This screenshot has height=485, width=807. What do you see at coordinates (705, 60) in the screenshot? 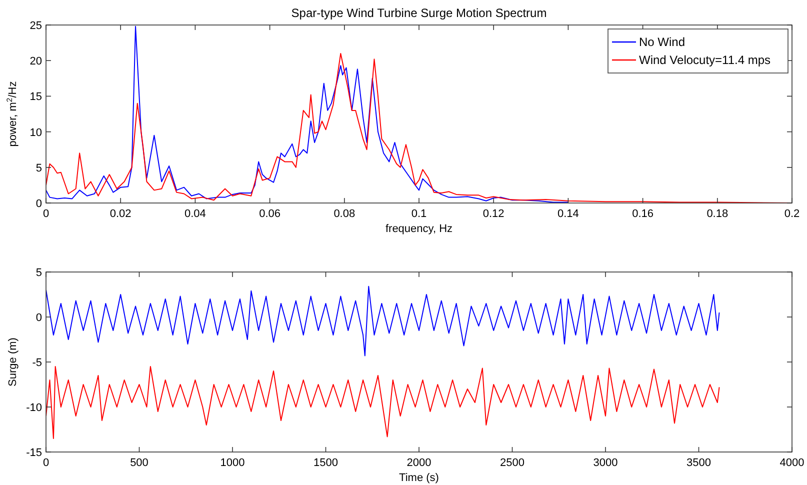
I see `legend-label: Wind Velocuty=11.4 mps` at bounding box center [705, 60].